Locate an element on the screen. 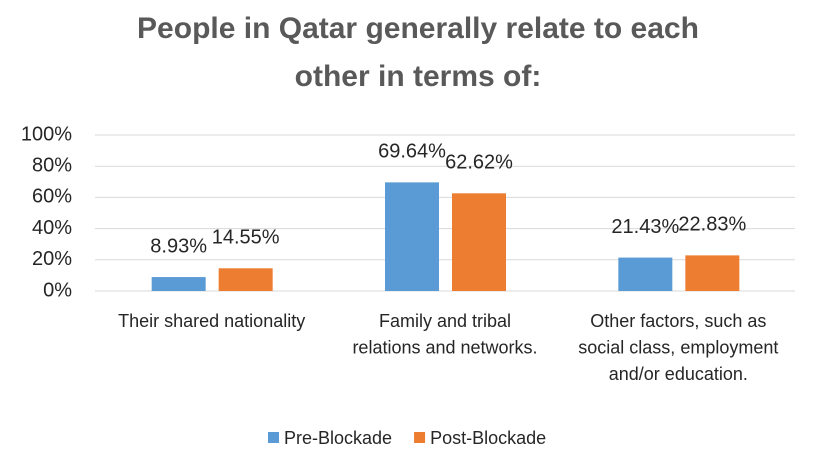  y-tick-label: 60% is located at coordinates (52, 197).